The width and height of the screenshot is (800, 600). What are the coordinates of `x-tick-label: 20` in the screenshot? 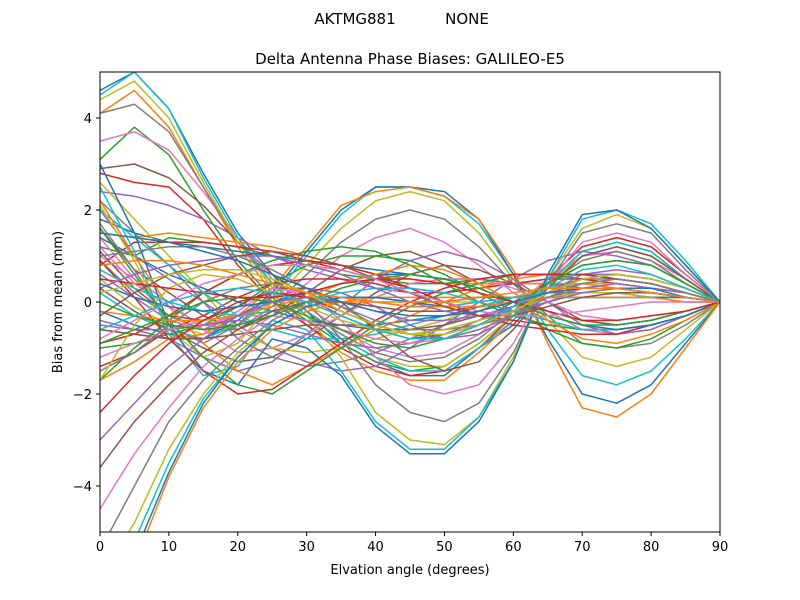 It's located at (238, 547).